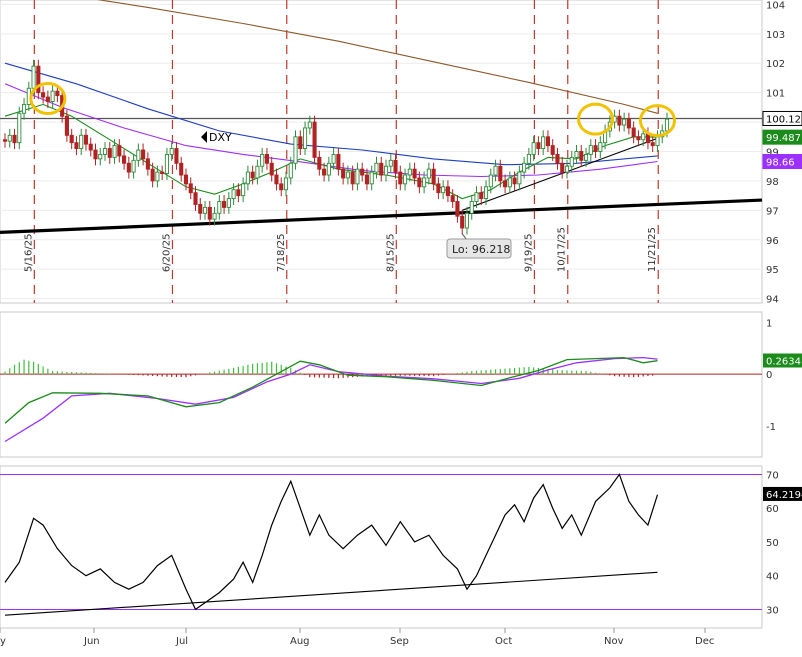  I want to click on highlight-circle, so click(596, 119).